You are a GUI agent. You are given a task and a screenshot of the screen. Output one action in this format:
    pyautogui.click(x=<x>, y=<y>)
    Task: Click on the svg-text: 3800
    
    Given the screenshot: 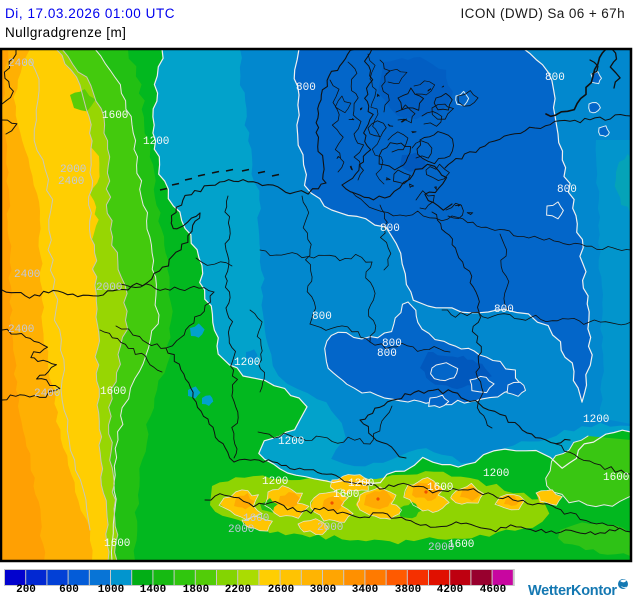 What is the action you would take?
    pyautogui.click(x=408, y=590)
    